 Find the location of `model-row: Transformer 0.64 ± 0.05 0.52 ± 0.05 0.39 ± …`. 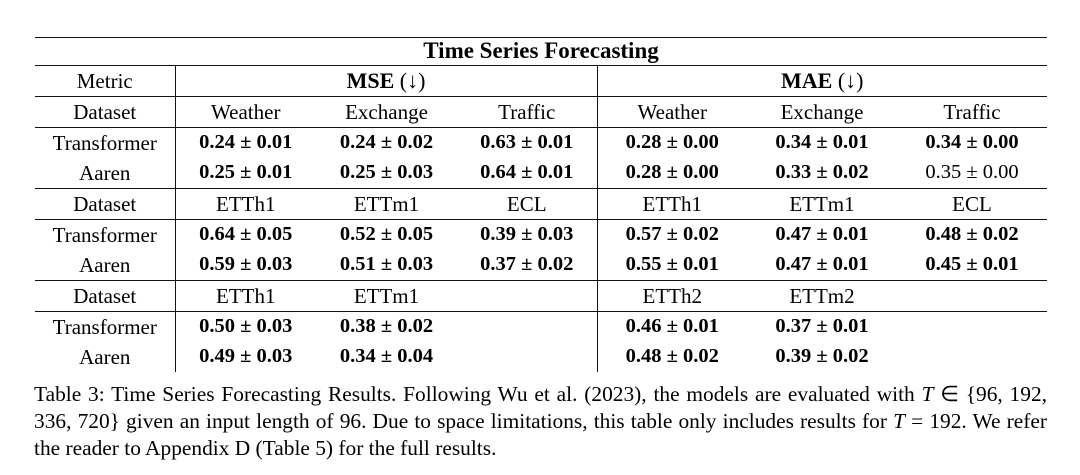

model-row: Transformer 0.64 ± 0.05 0.52 ± 0.05 0.39 ± … is located at coordinates (541, 234).